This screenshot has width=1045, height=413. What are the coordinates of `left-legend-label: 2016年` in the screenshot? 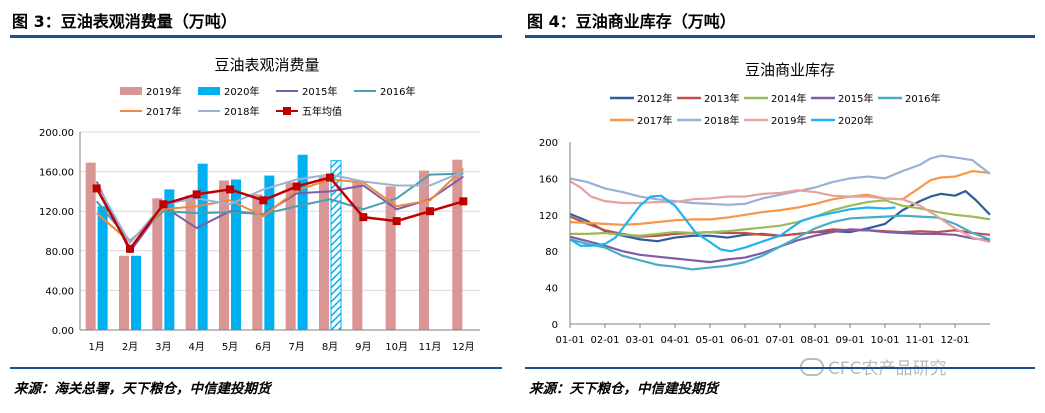 It's located at (397, 91).